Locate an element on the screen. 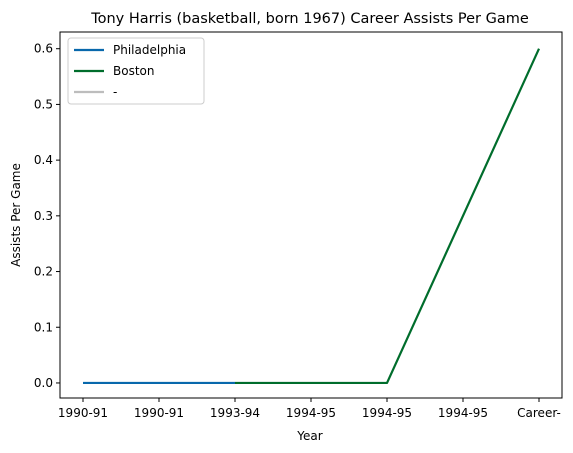 Image resolution: width=573 pixels, height=453 pixels. y-axis: 0.0 0.1 0.2 0.3 0.4 0.5 0.6 is located at coordinates (47, 216).